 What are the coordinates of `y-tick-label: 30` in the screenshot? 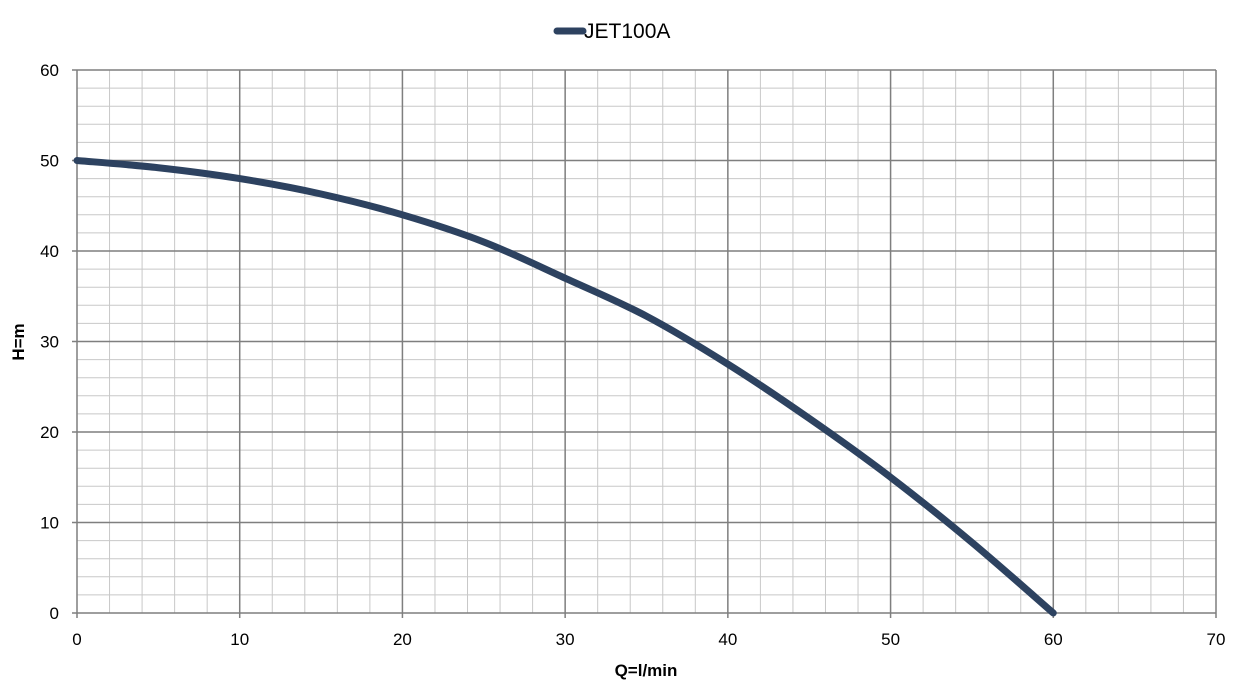 It's located at (49, 342).